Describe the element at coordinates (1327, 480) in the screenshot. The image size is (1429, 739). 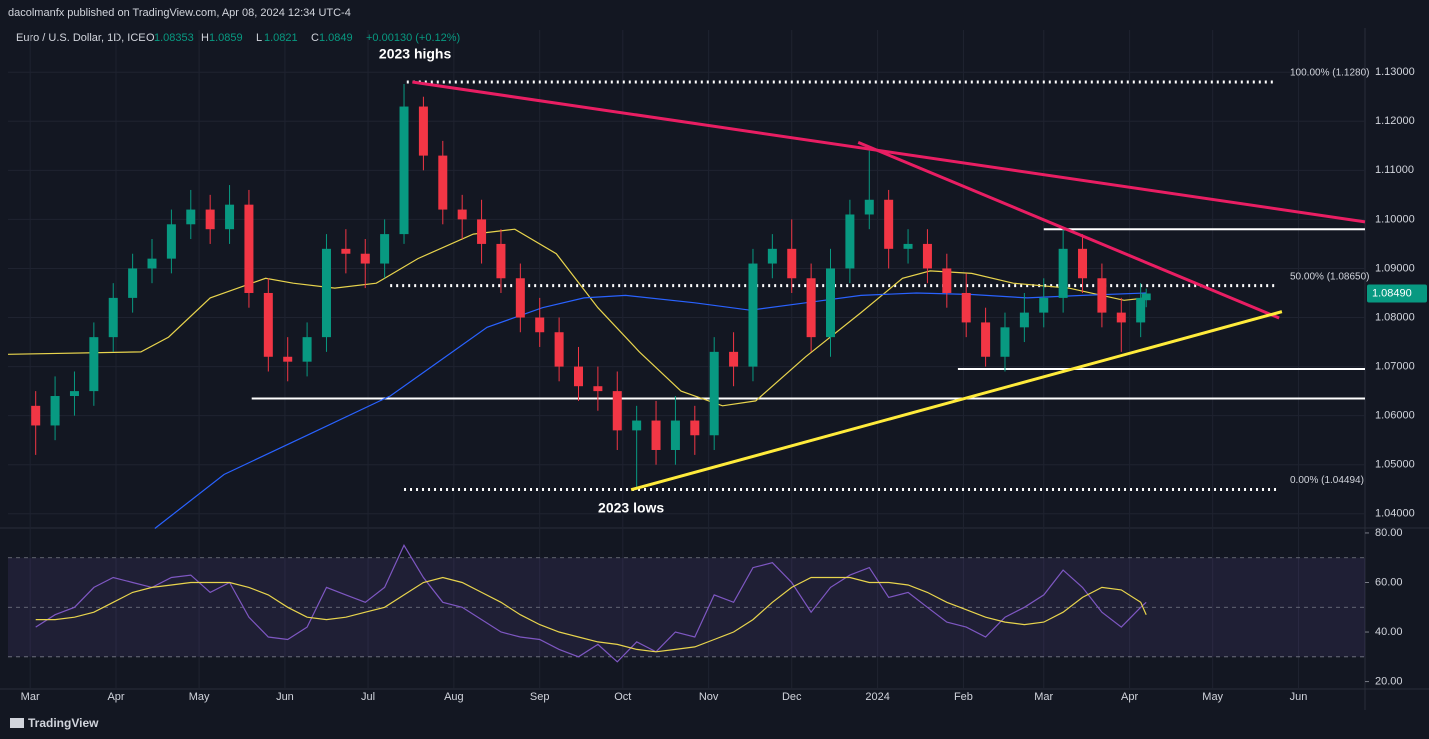
I see `fib-label: 0.00% (1.04494)` at that location.